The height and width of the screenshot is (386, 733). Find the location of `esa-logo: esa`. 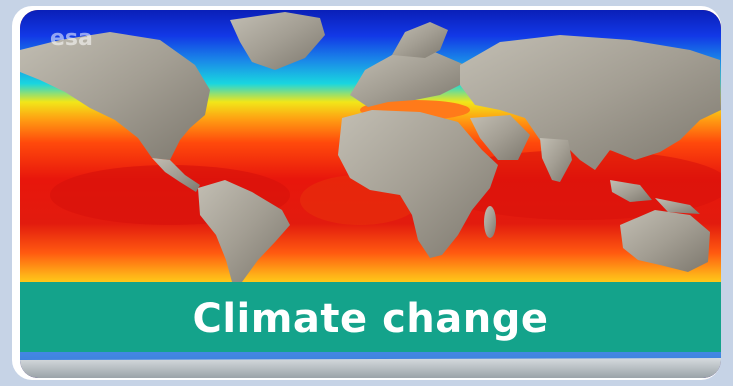

esa-logo: esa is located at coordinates (71, 38).